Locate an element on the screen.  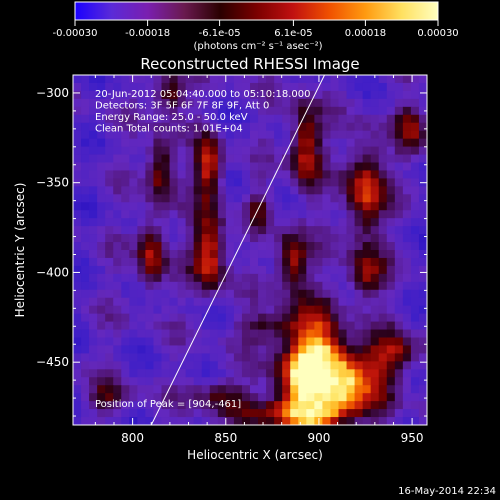
colorbar-tick-label: 6.1e-05 is located at coordinates (293, 33).